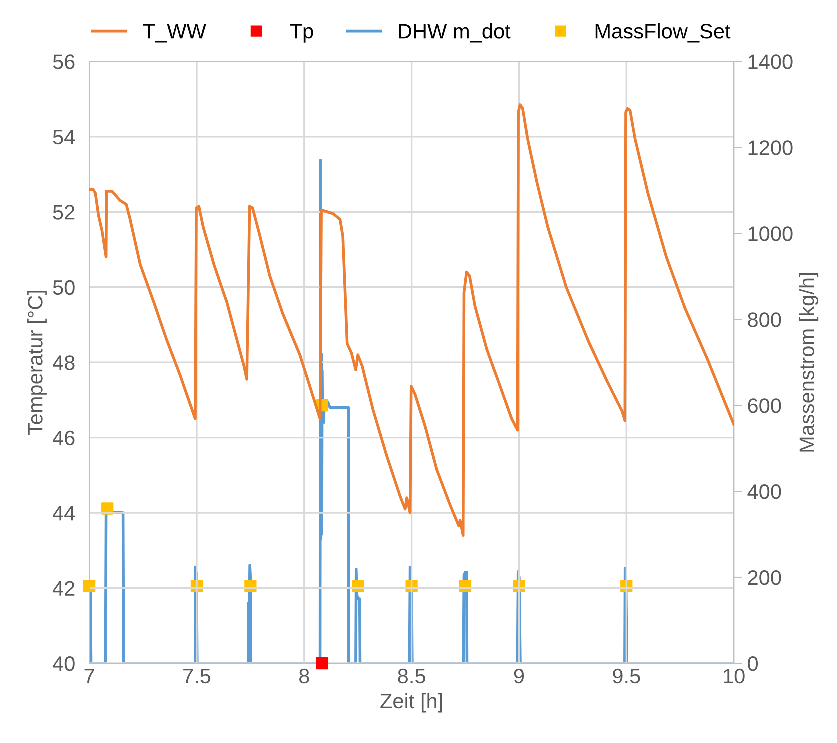  What do you see at coordinates (809, 362) in the screenshot?
I see `y2-axis-title: Massenstrom [kg/h]` at bounding box center [809, 362].